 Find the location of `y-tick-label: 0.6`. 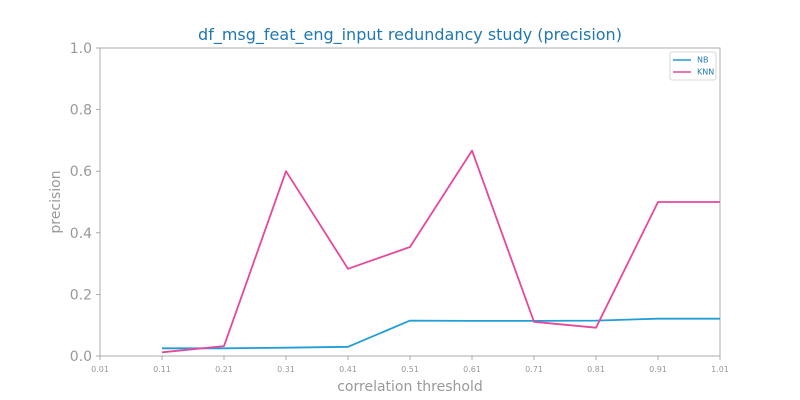

y-tick-label: 0.6 is located at coordinates (81, 172).